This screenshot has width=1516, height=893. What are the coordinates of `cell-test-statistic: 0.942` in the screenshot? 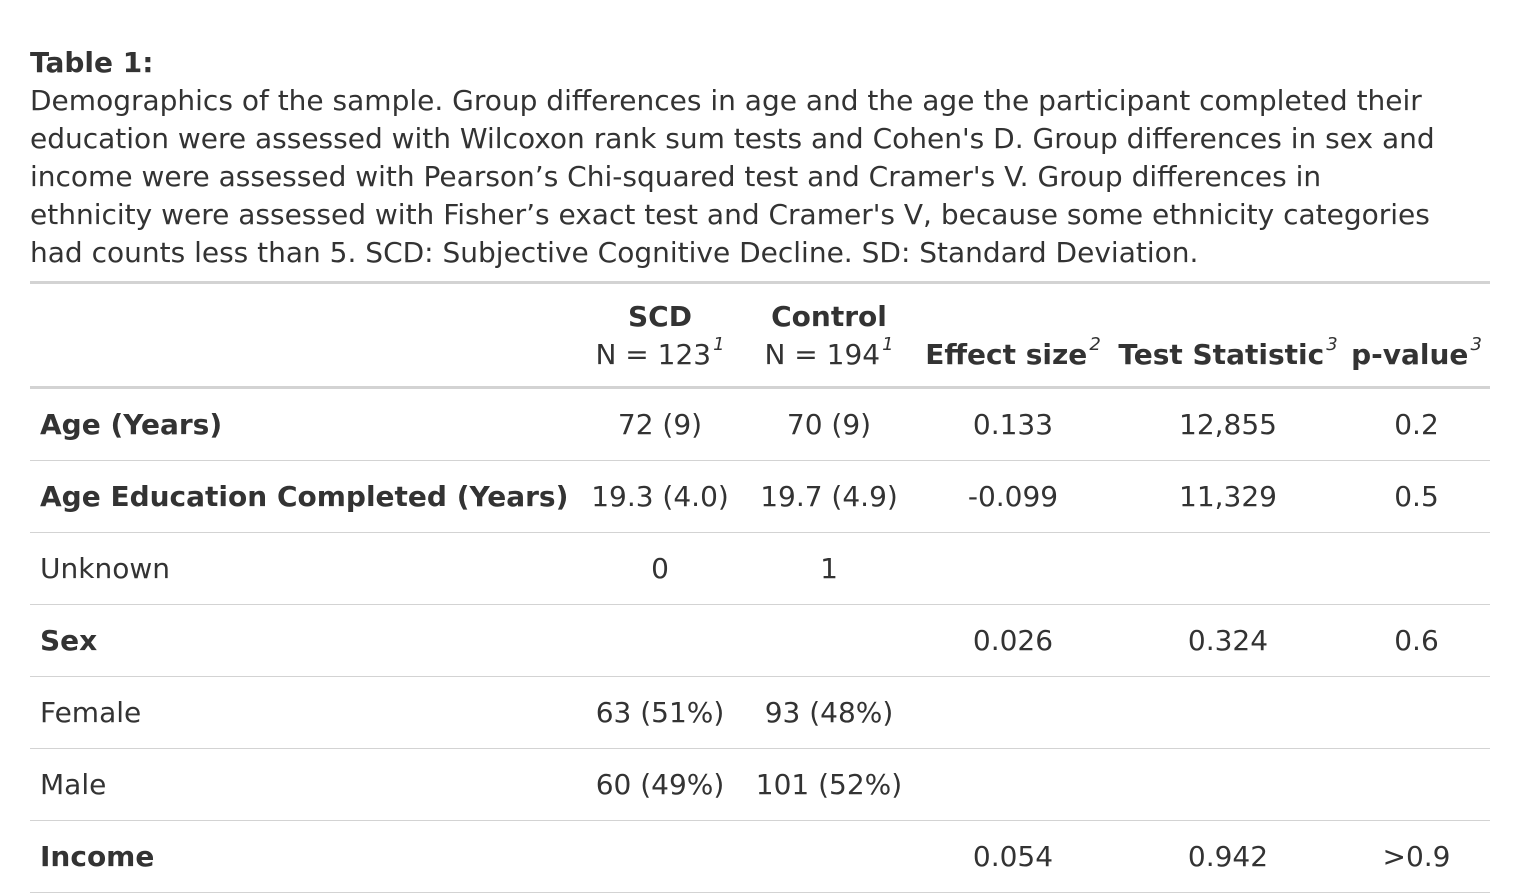 It's located at (1228, 856).